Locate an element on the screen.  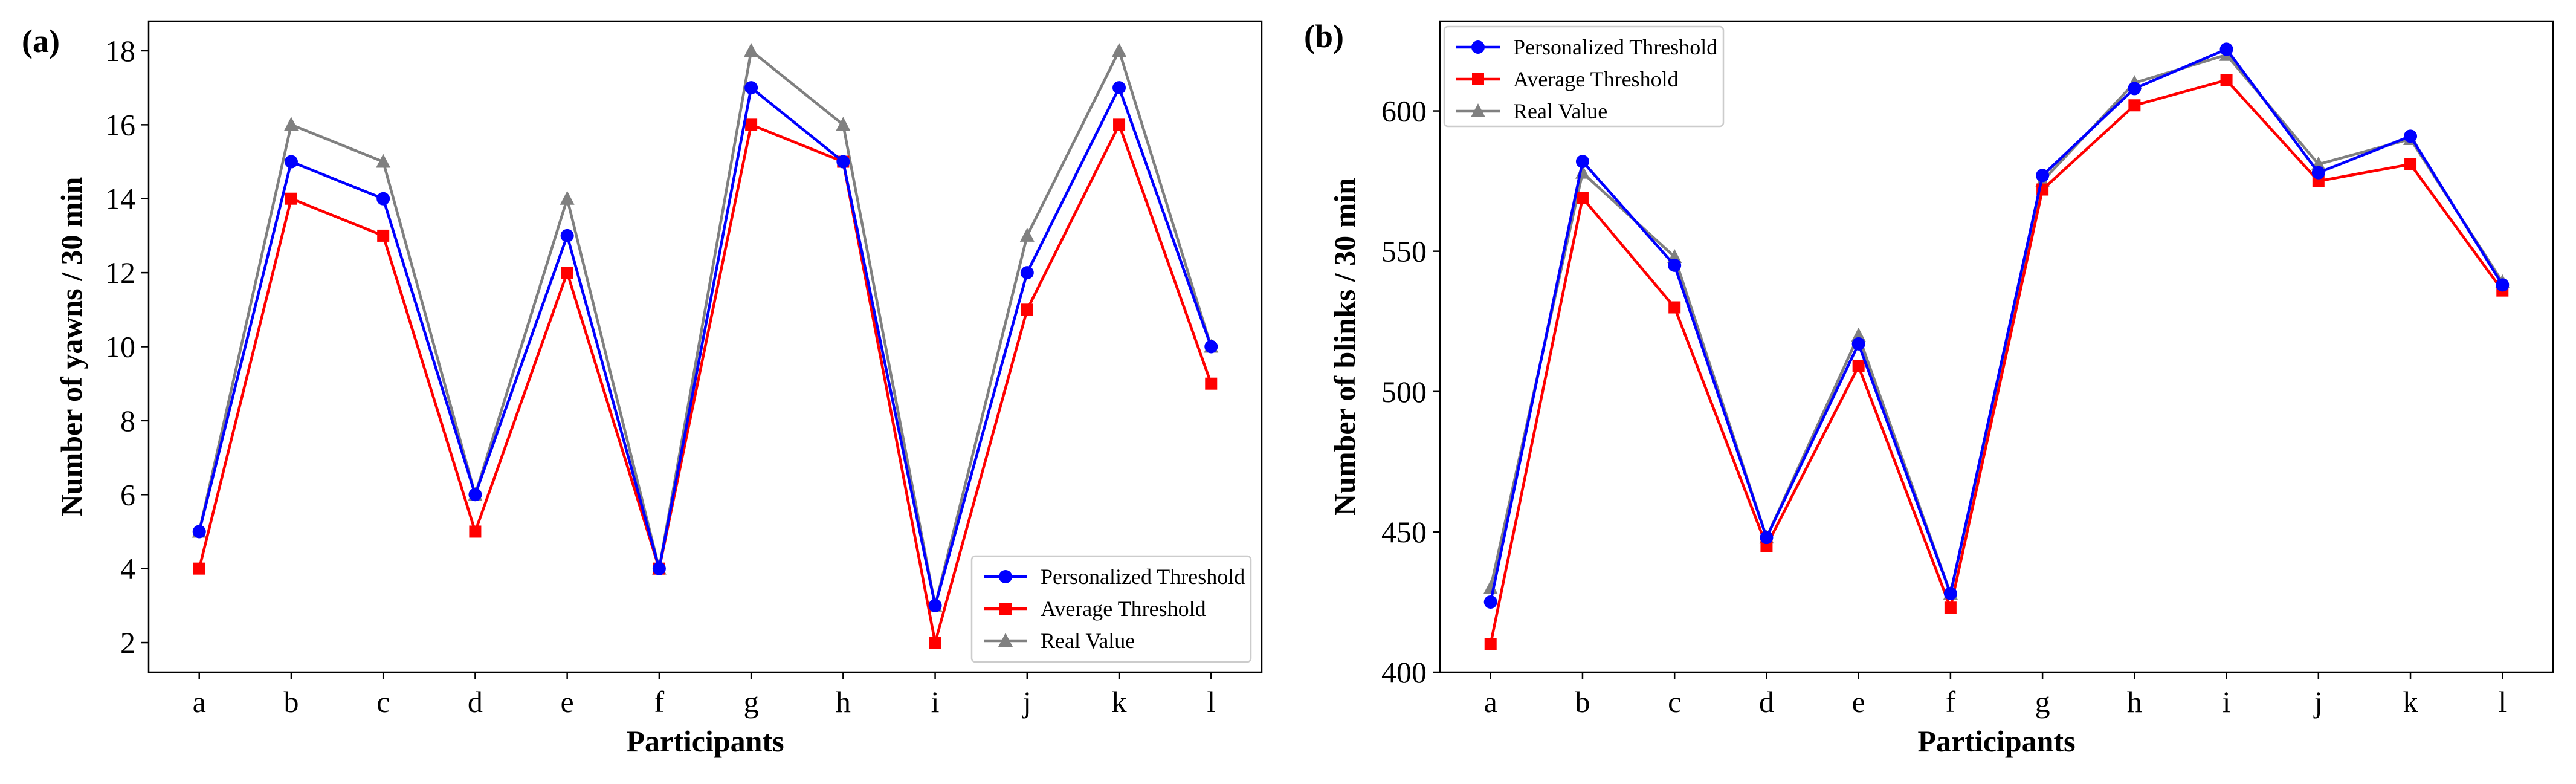
y-tick-label: 550 is located at coordinates (1404, 251).